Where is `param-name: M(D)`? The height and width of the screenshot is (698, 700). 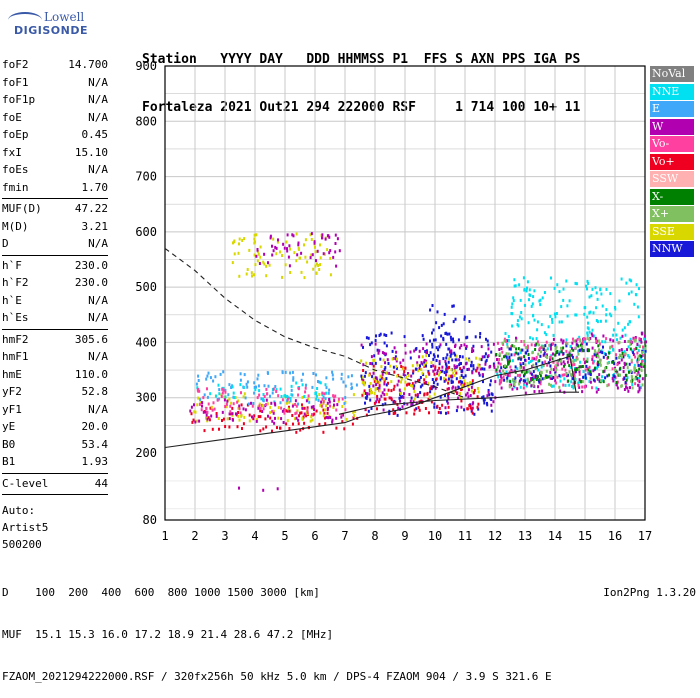
param-name: M(D) is located at coordinates (15, 226).